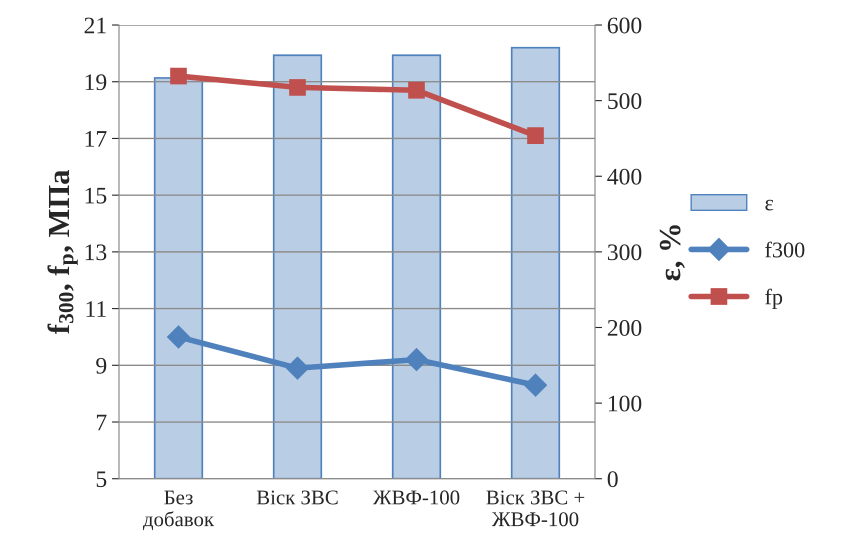 The width and height of the screenshot is (850, 544). What do you see at coordinates (625, 404) in the screenshot?
I see `y2-tick-label: 100` at bounding box center [625, 404].